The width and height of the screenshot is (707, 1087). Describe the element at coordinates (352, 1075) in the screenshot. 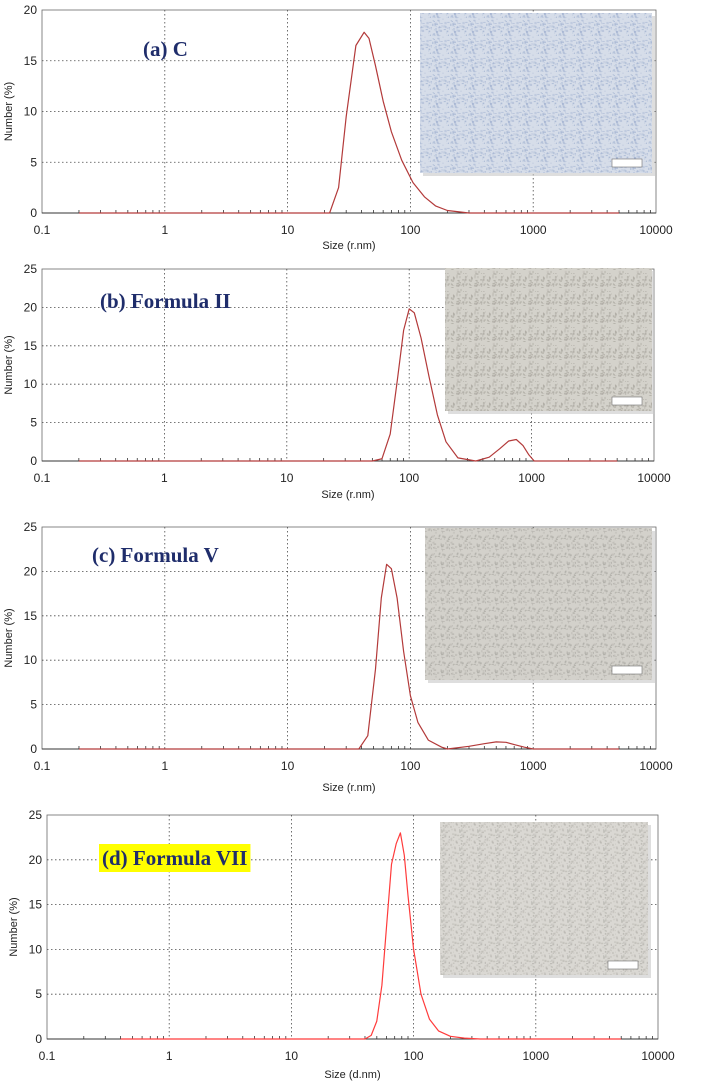

I see `x-axis-label: Size (d.nm)` at that location.